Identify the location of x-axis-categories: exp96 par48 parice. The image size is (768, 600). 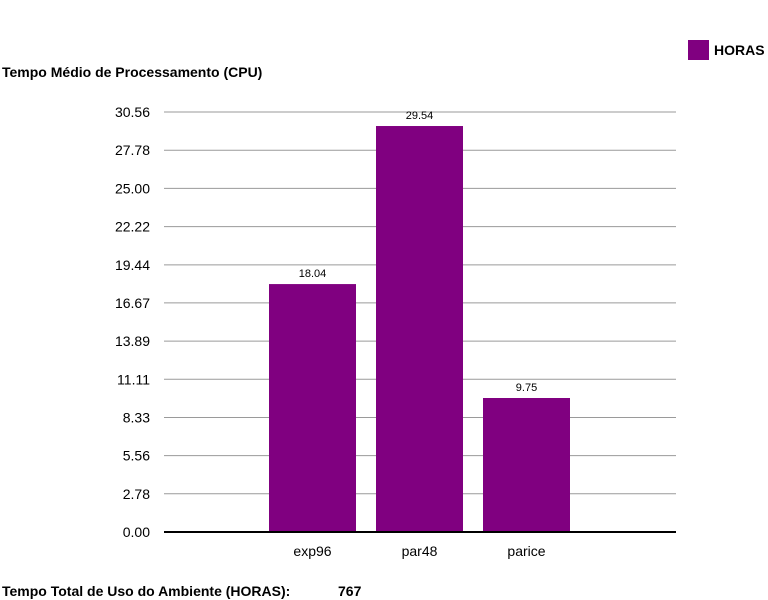
(419, 551).